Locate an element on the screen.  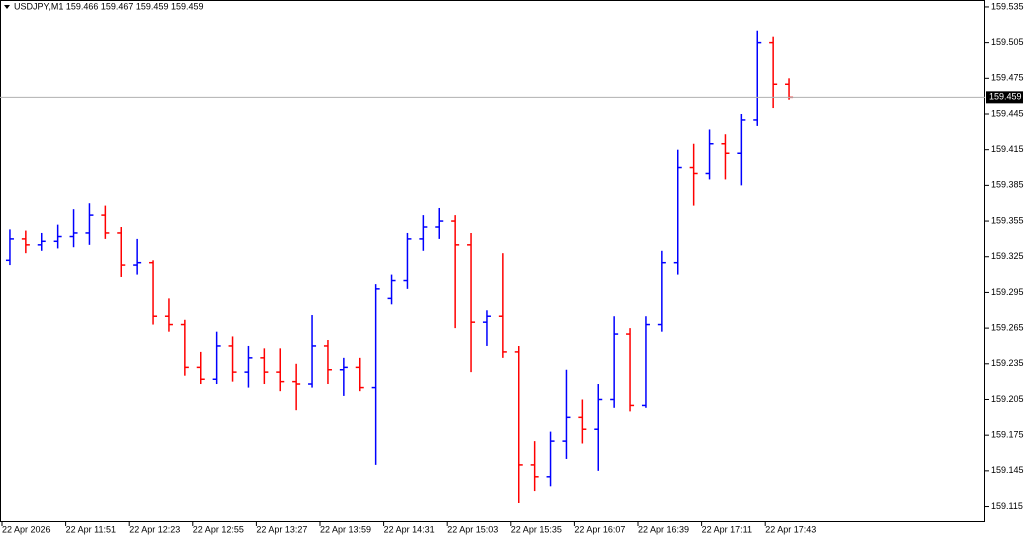
x-tick-label: 22 Apr 17:11 is located at coordinates (727, 529).